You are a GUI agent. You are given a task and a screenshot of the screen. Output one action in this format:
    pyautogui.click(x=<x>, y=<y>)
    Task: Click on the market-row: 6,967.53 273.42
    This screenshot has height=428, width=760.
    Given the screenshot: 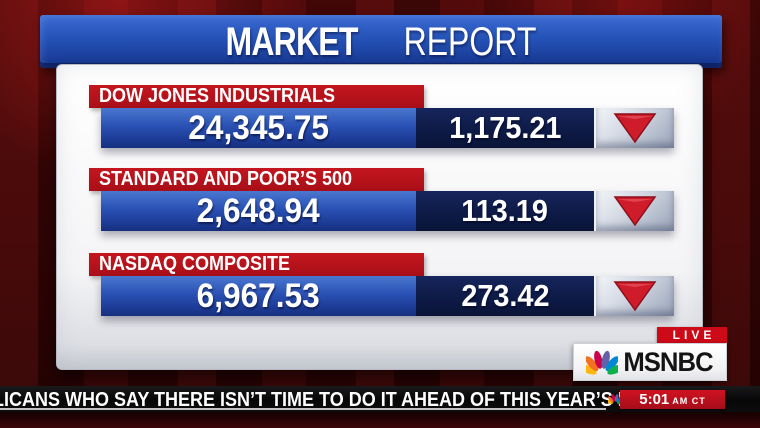 What is the action you would take?
    pyautogui.click(x=387, y=296)
    